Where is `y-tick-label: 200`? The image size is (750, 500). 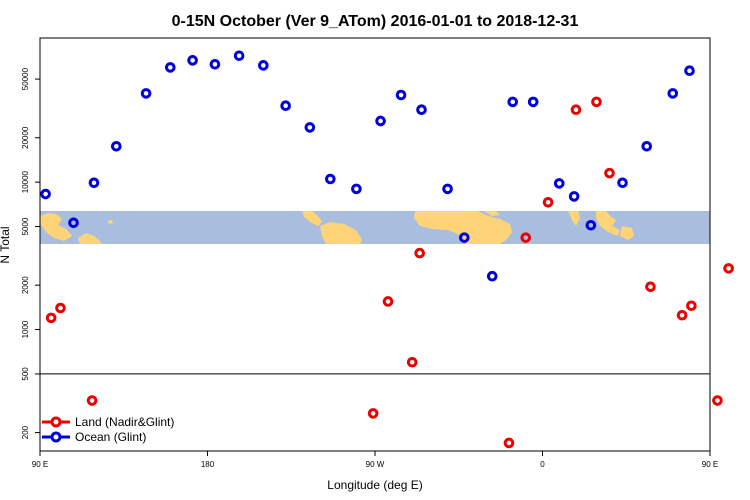 y-tick-label: 200 is located at coordinates (25, 432).